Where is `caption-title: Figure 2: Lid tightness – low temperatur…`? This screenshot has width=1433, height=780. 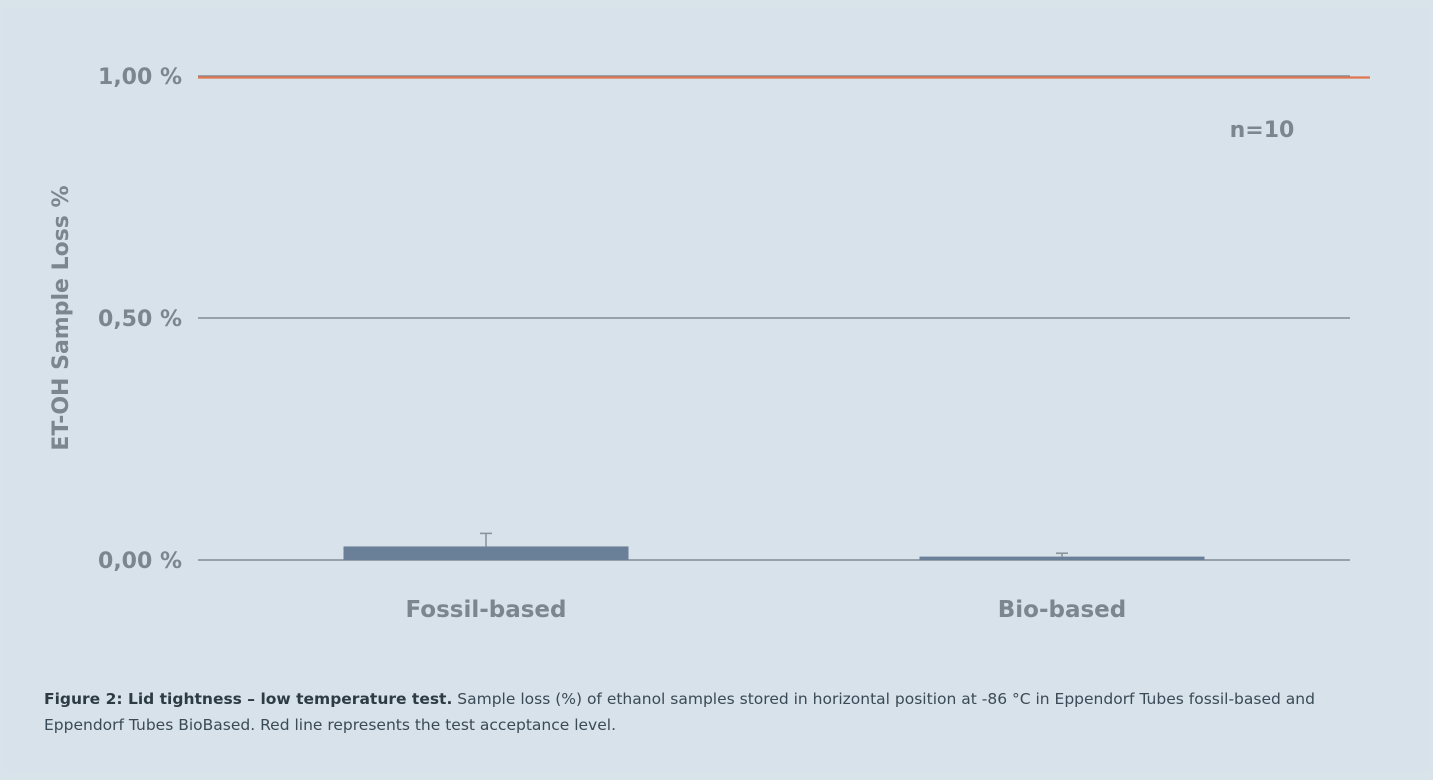 caption-title: Figure 2: Lid tightness – low temperatur… is located at coordinates (248, 699).